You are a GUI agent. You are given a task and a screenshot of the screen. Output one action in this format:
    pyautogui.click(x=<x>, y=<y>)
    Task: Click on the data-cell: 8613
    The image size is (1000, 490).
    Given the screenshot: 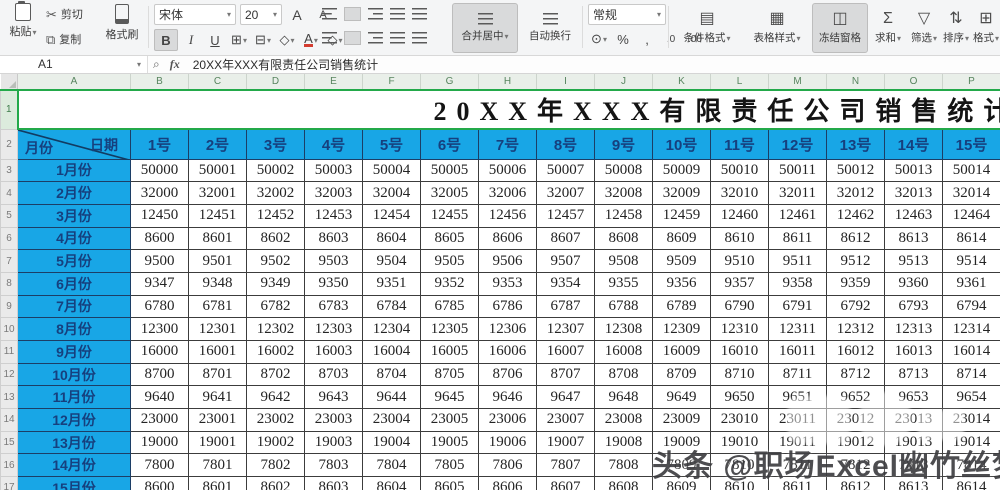 What is the action you would take?
    pyautogui.click(x=913, y=483)
    